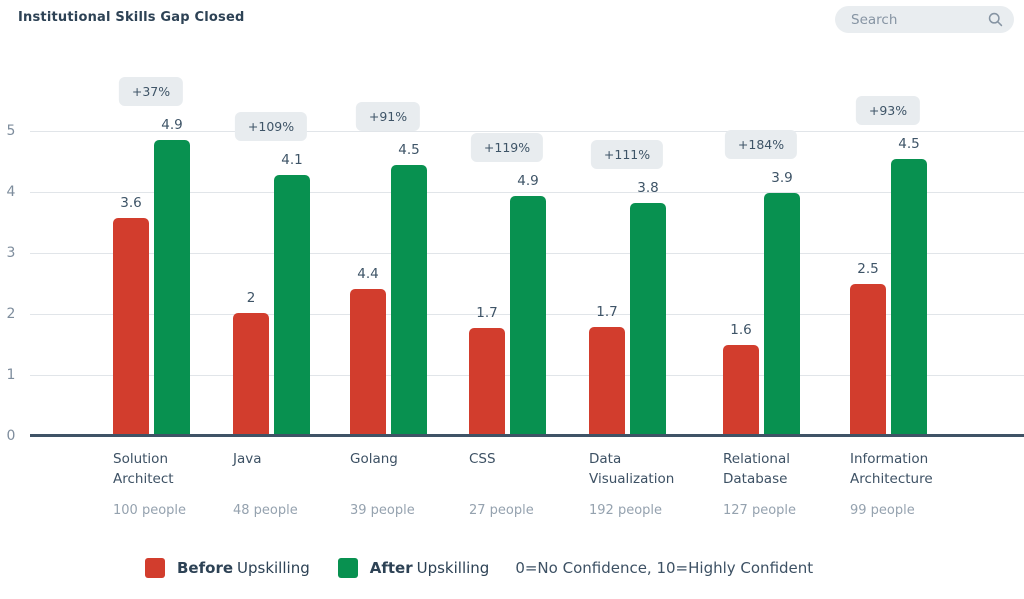  I want to click on gain-badge: +184%, so click(761, 145).